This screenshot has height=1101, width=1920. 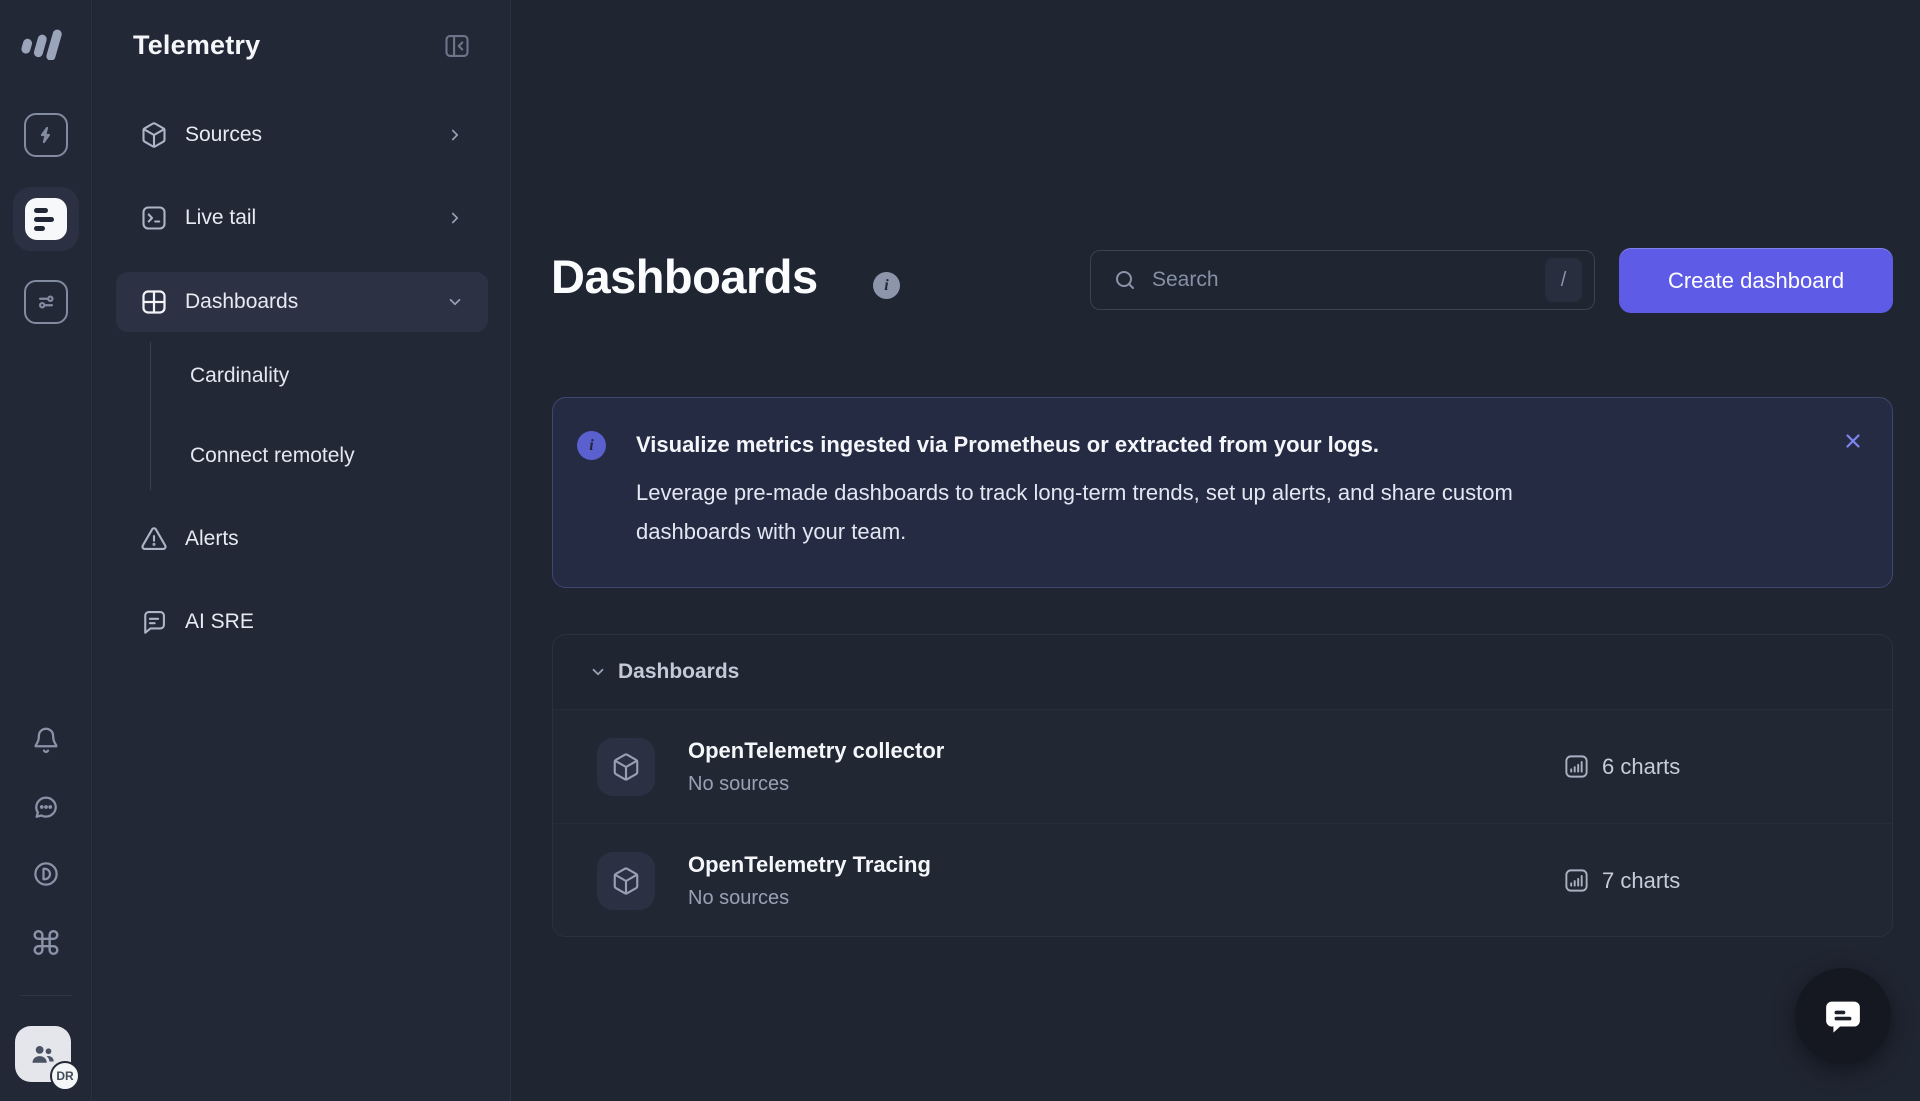 I want to click on panel-left-collapse-icon, so click(x=457, y=46).